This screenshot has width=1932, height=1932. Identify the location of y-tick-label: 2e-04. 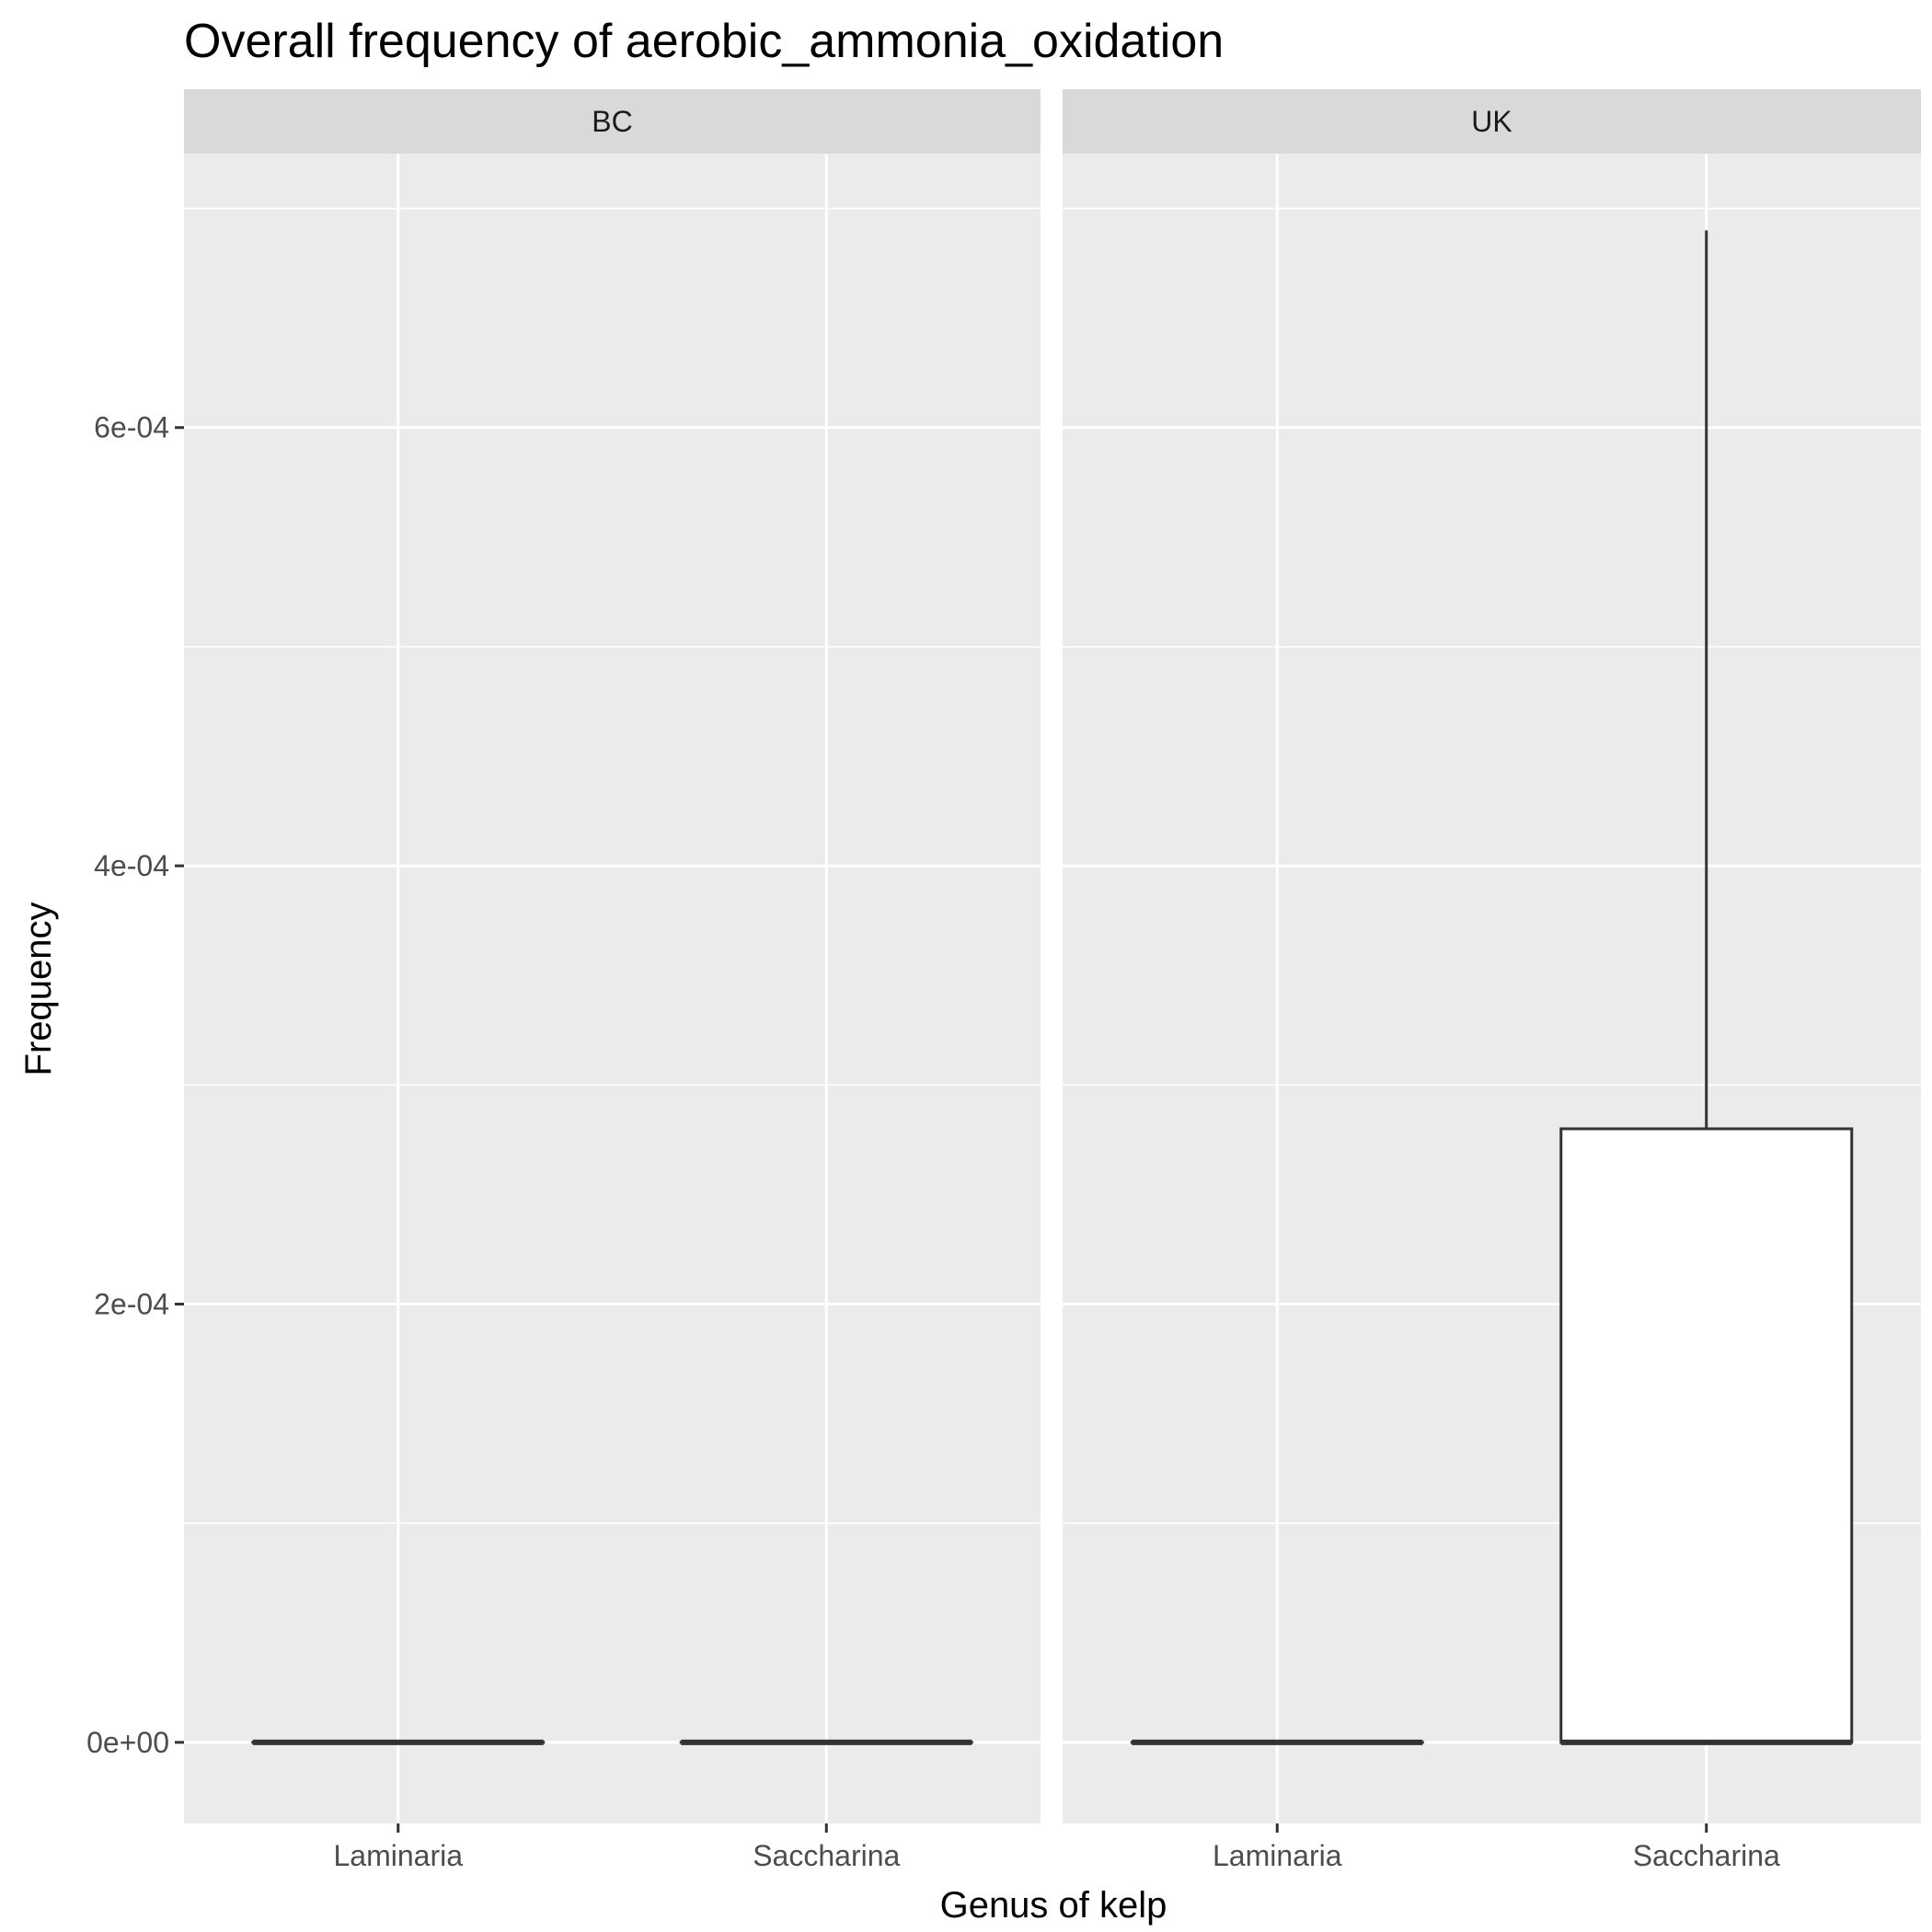
(131, 1303).